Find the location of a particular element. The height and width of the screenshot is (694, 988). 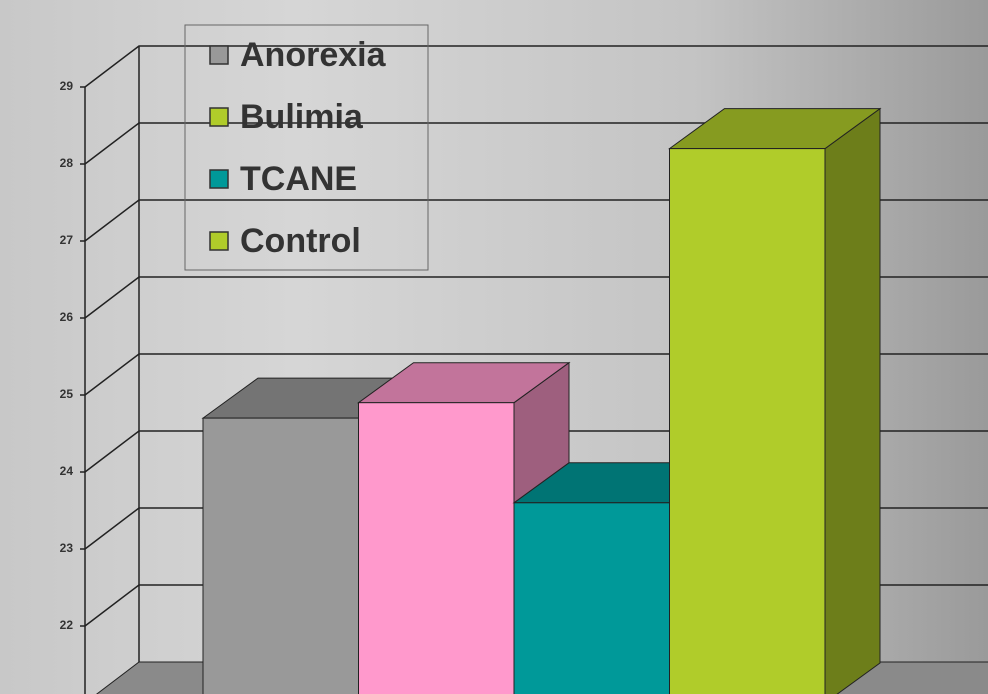

y-tick-label: 29 is located at coordinates (67, 86).